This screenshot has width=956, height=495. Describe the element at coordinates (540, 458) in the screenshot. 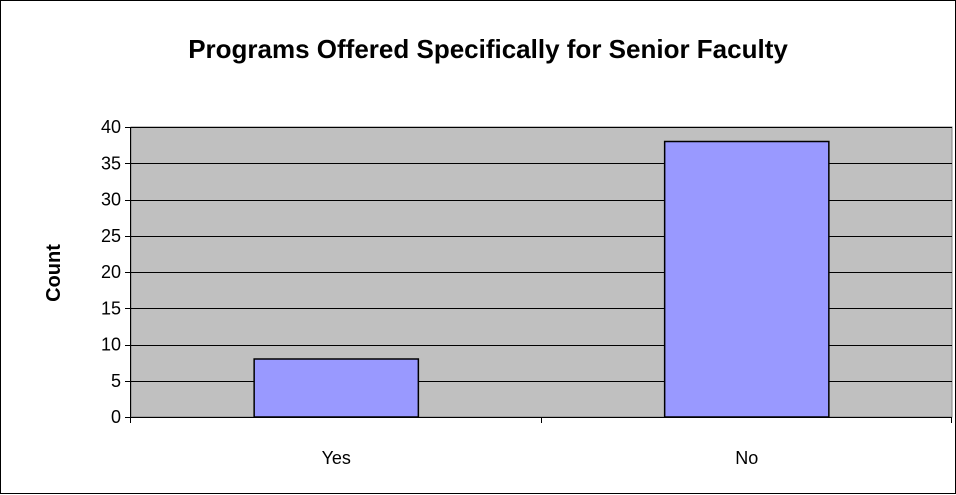

I see `x-tick-labels: Yes No` at that location.